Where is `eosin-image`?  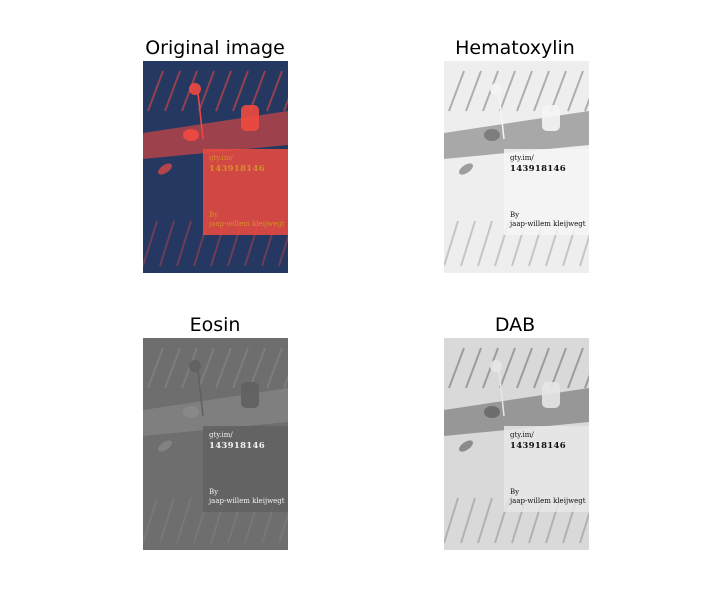
eosin-image is located at coordinates (215, 444).